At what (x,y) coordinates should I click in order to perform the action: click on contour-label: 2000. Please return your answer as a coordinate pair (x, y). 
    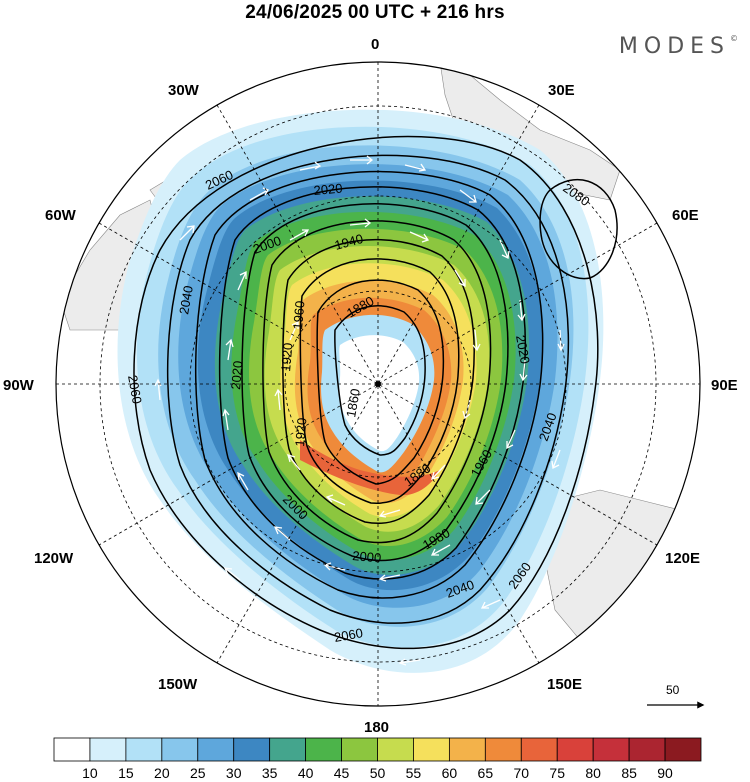
    Looking at the image, I should click on (367, 556).